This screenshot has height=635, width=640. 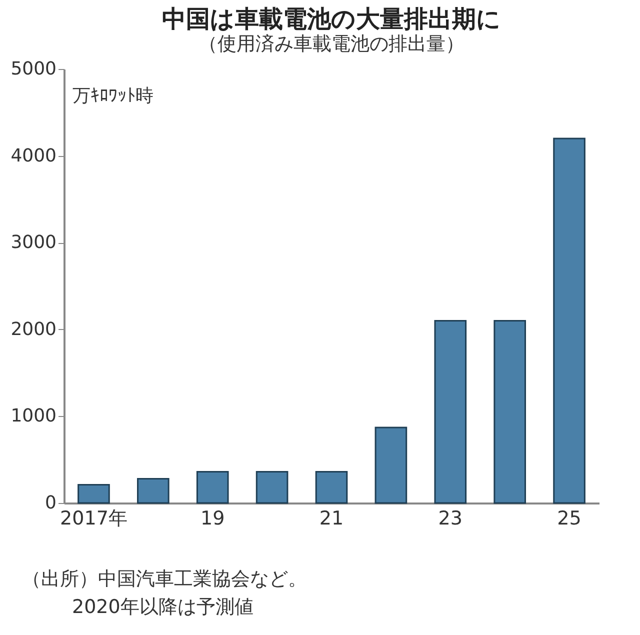 What do you see at coordinates (331, 519) in the screenshot?
I see `x-tick-label: 21` at bounding box center [331, 519].